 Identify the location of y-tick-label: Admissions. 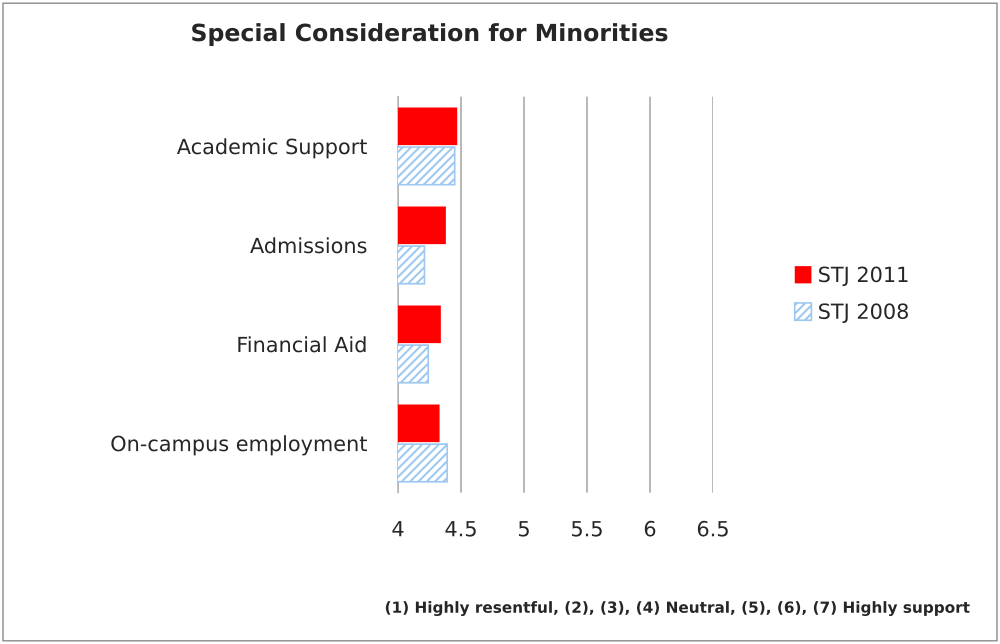
(308, 245).